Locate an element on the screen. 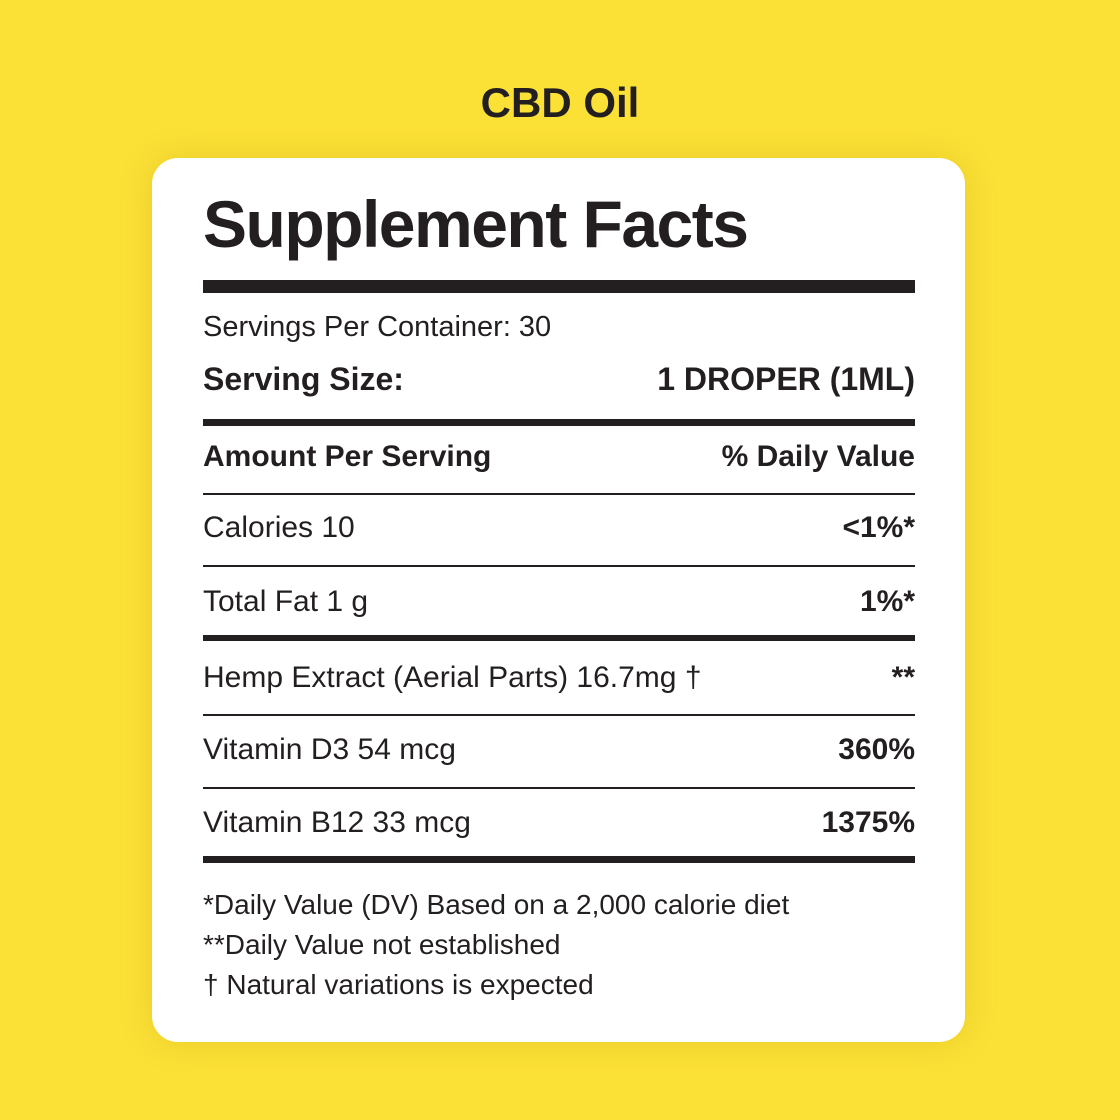  header-row: Amount Per Serving % Daily Value is located at coordinates (559, 457).